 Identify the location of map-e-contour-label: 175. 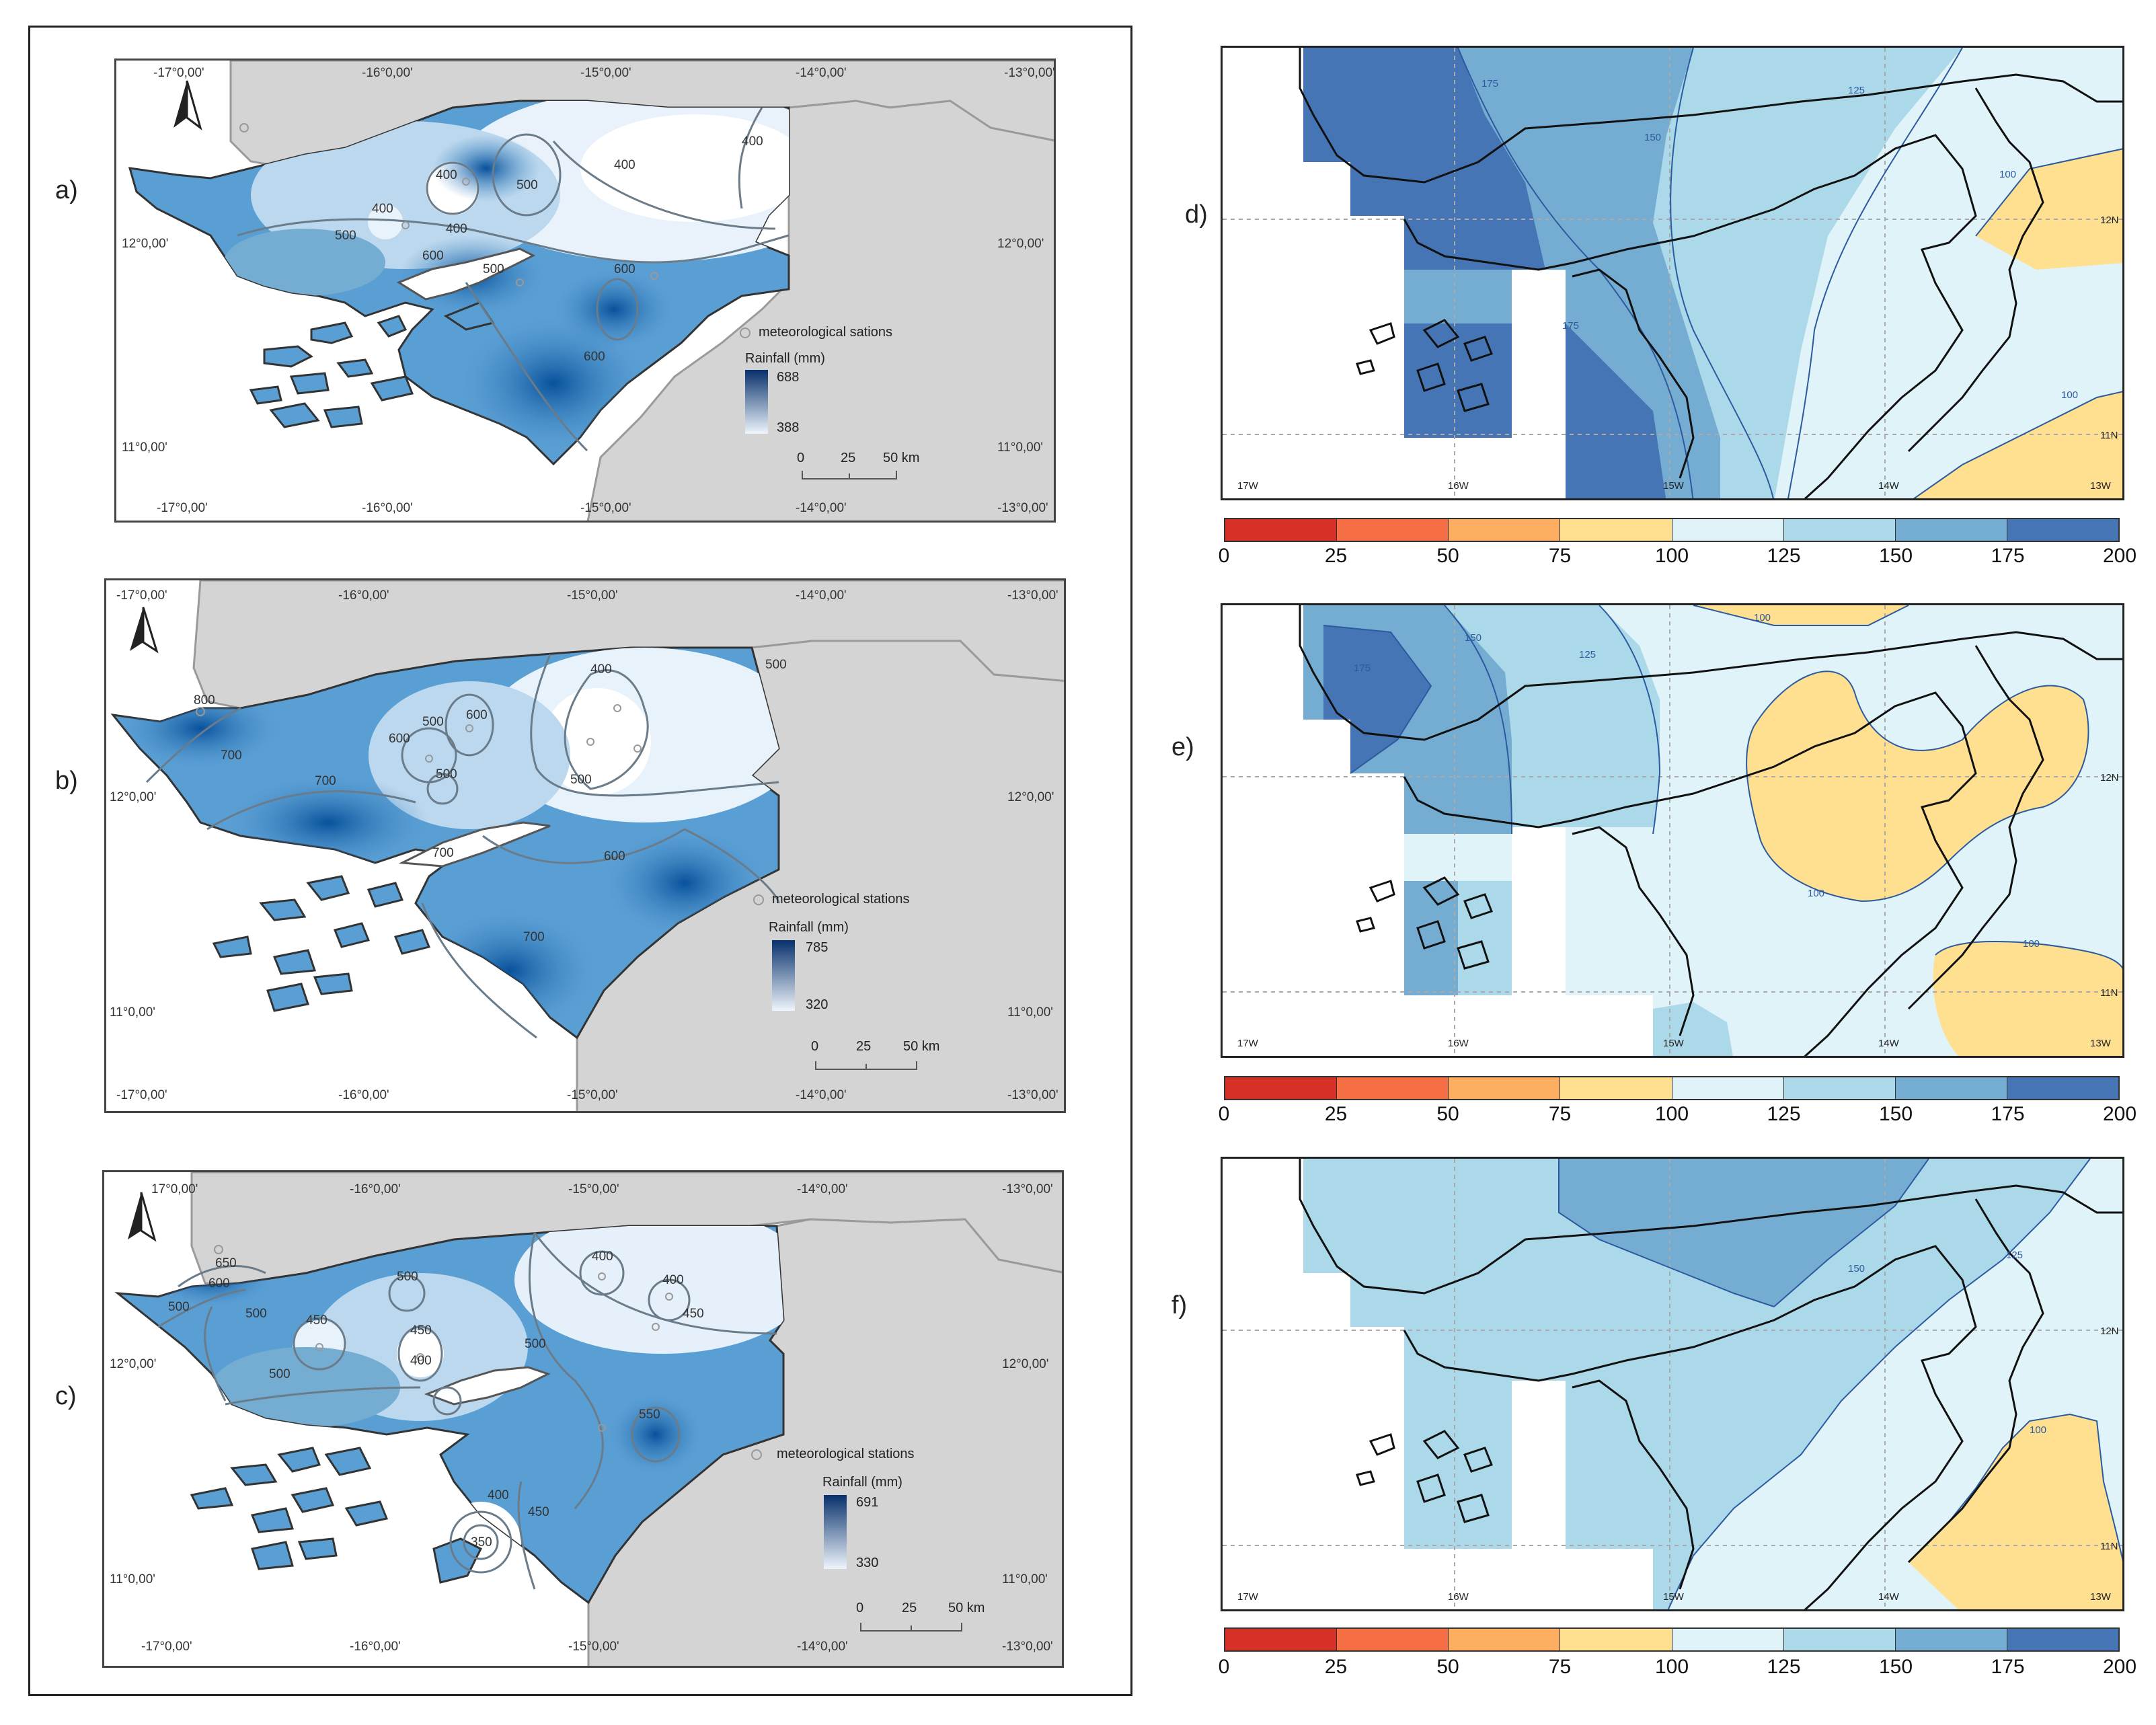
(1363, 668).